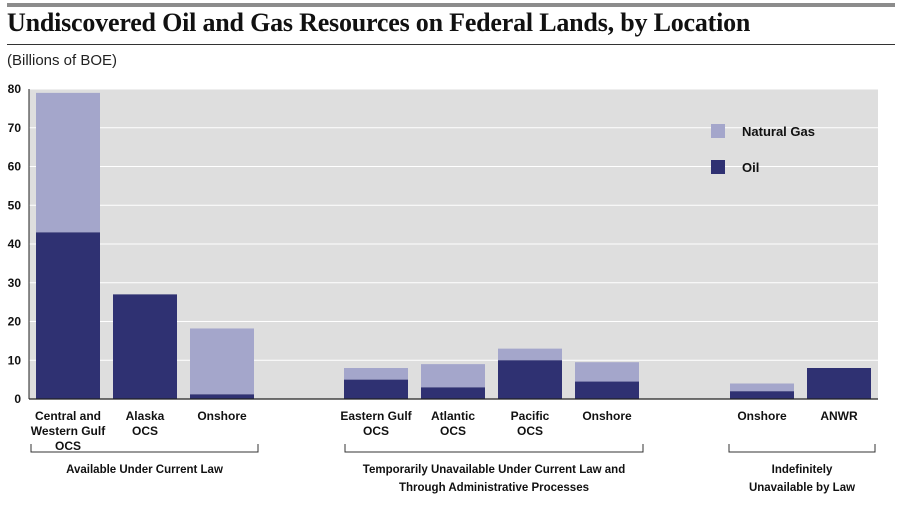 The width and height of the screenshot is (900, 509). What do you see at coordinates (453, 416) in the screenshot?
I see `category-label: Atlantic` at bounding box center [453, 416].